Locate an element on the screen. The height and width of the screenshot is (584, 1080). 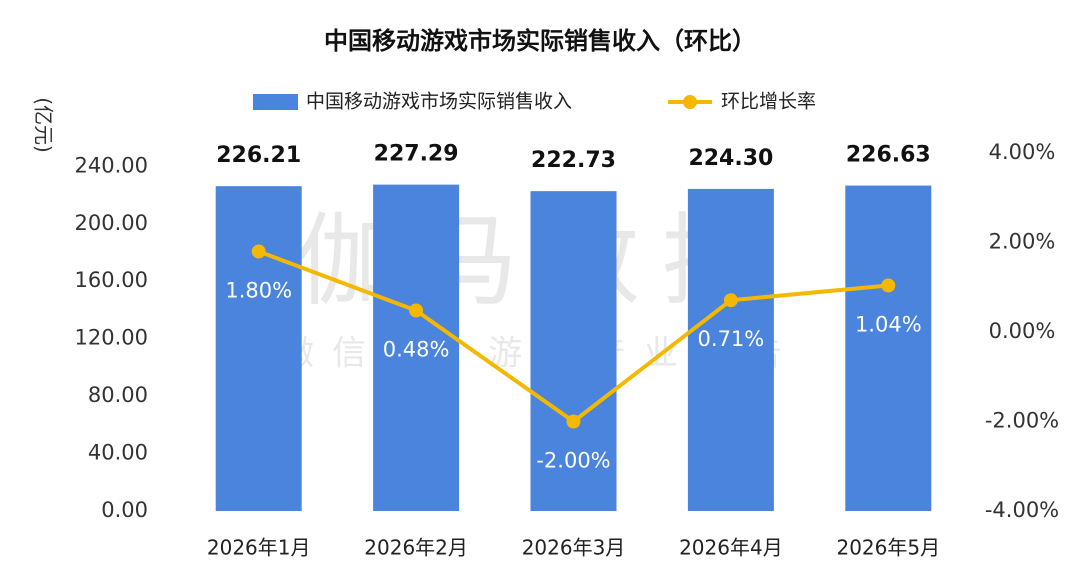
line-value-label: 1.04% is located at coordinates (888, 324).